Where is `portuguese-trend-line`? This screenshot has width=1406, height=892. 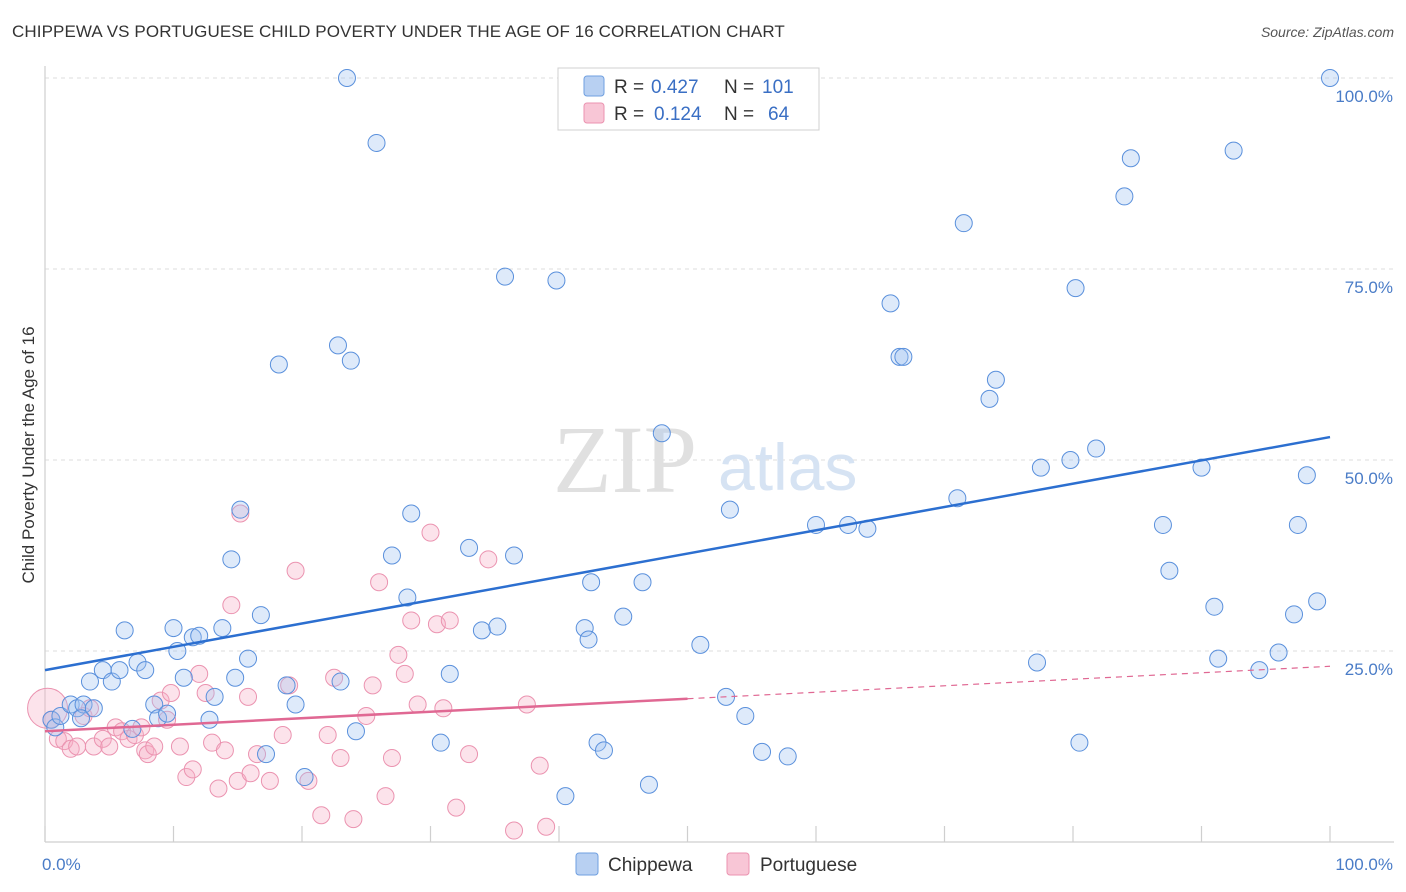
portuguese-trend-line is located at coordinates (366, 715).